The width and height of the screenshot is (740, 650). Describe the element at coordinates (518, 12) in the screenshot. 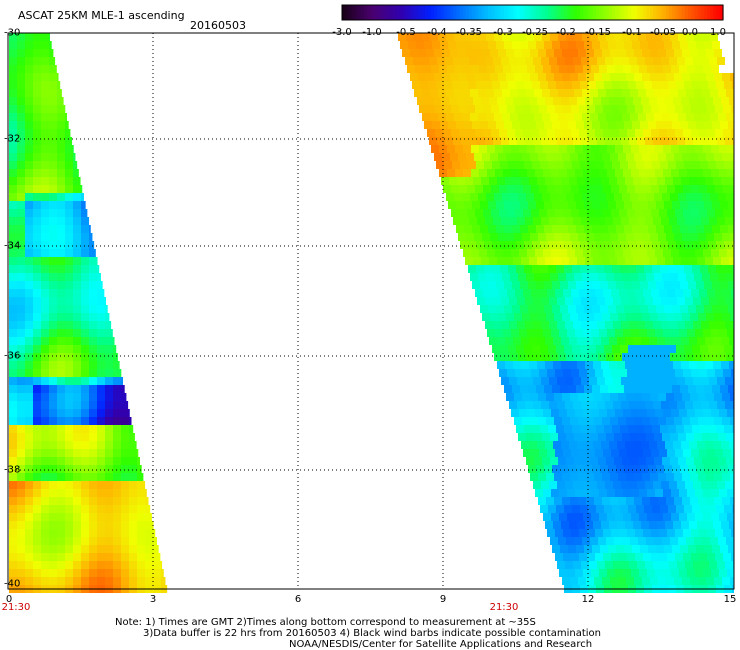

I see `colorbar-swatch` at that location.